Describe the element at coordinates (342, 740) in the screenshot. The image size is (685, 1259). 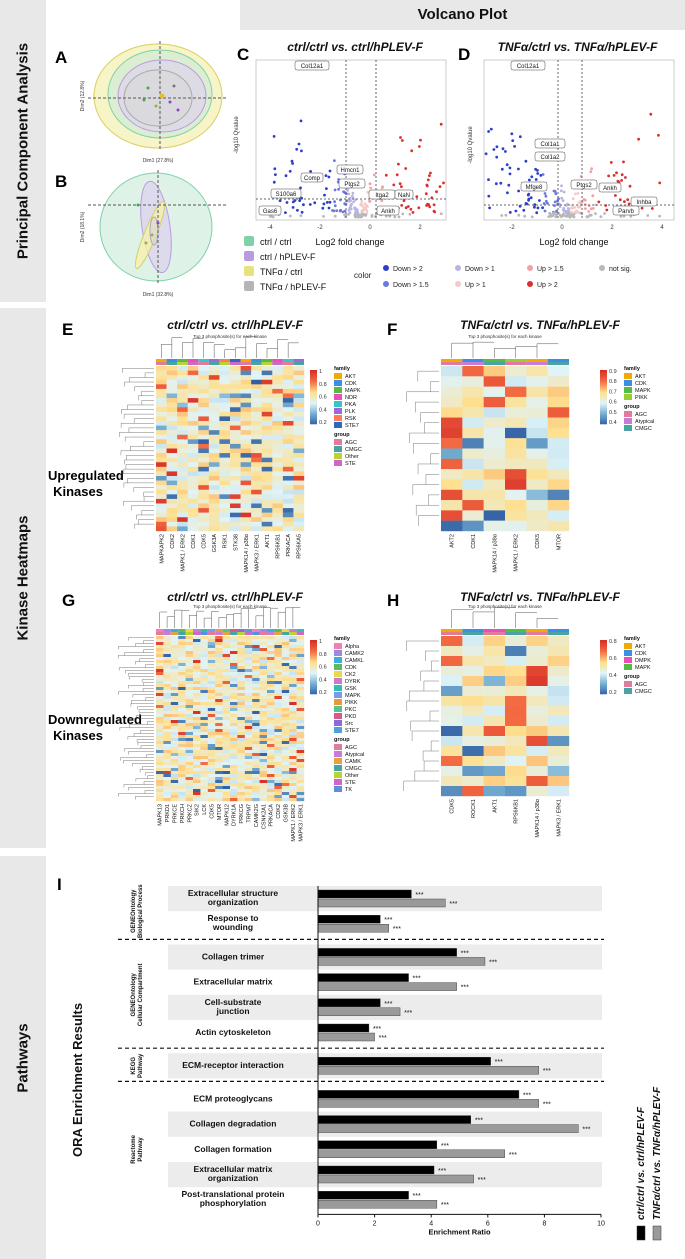
I see `heatmap-group-title: group` at that location.